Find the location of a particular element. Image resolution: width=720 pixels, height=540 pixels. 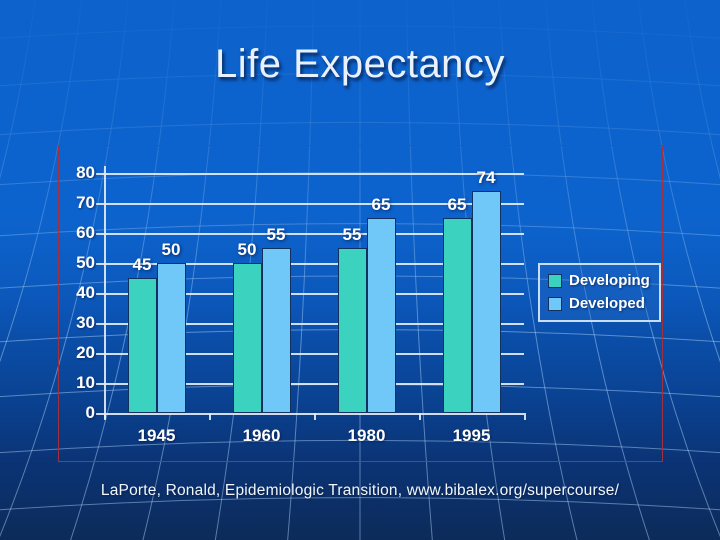

x-axis-category-label: 1980 is located at coordinates (366, 435).